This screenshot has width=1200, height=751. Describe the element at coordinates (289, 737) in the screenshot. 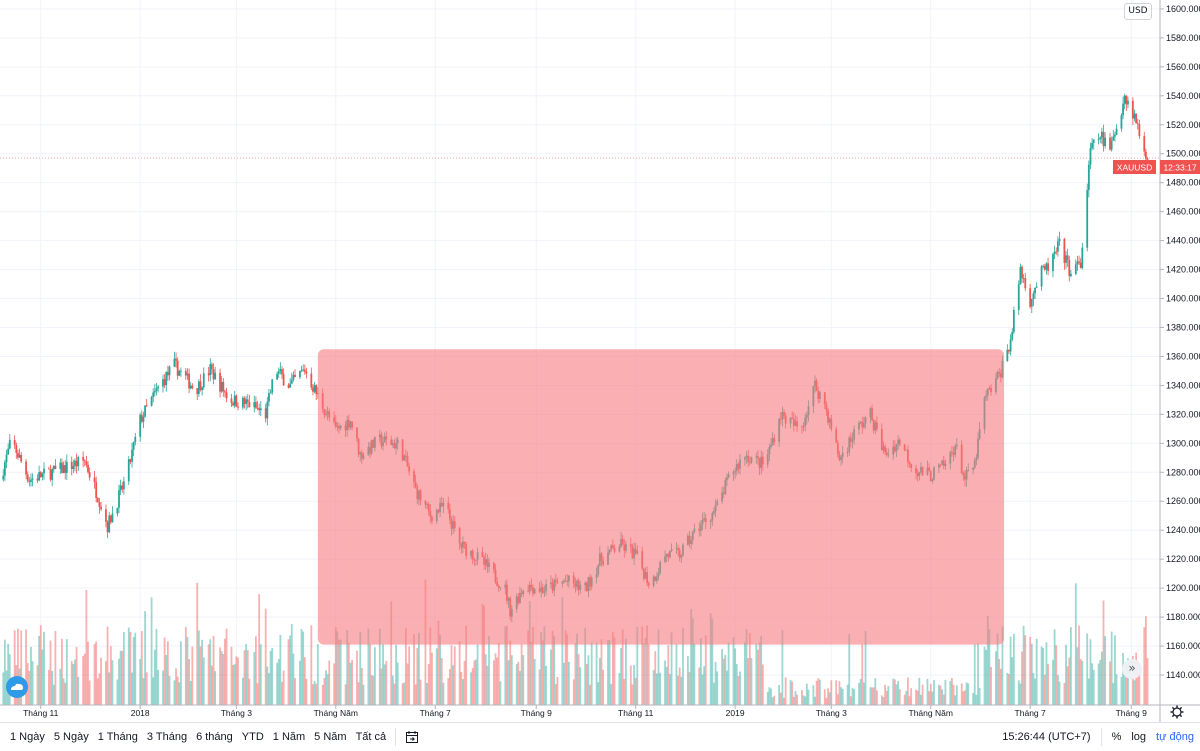

I see `range-1-year: 1 Năm` at that location.